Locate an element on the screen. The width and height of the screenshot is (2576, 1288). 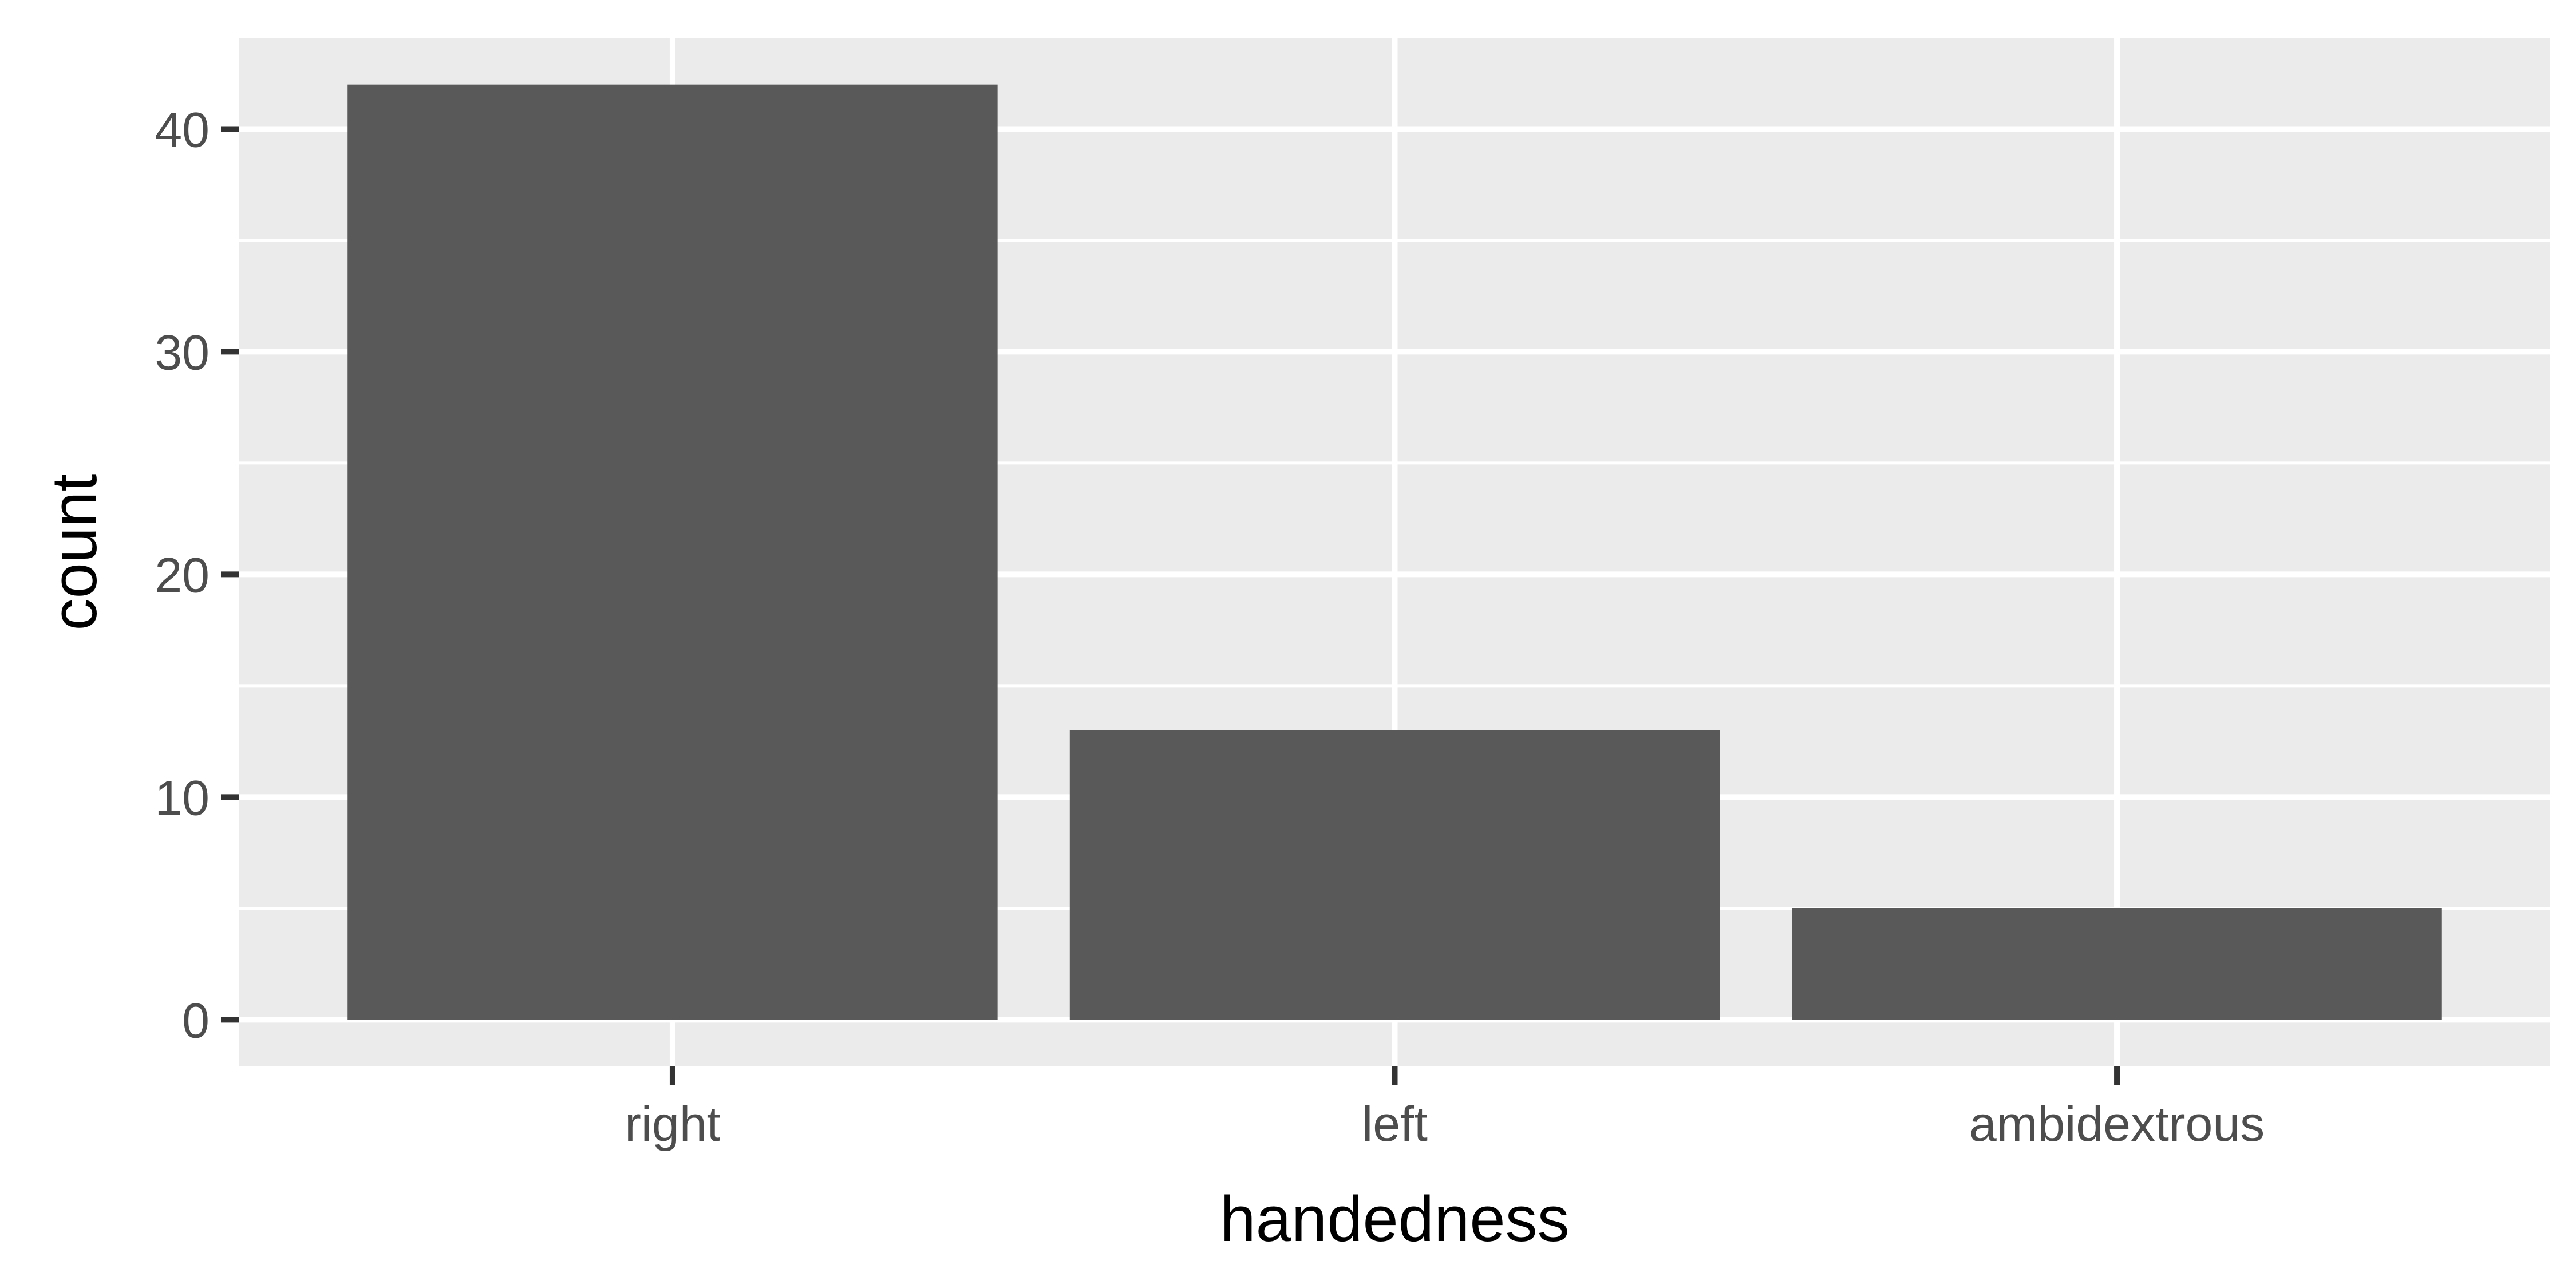
y-tick-label: 40 is located at coordinates (182, 129).